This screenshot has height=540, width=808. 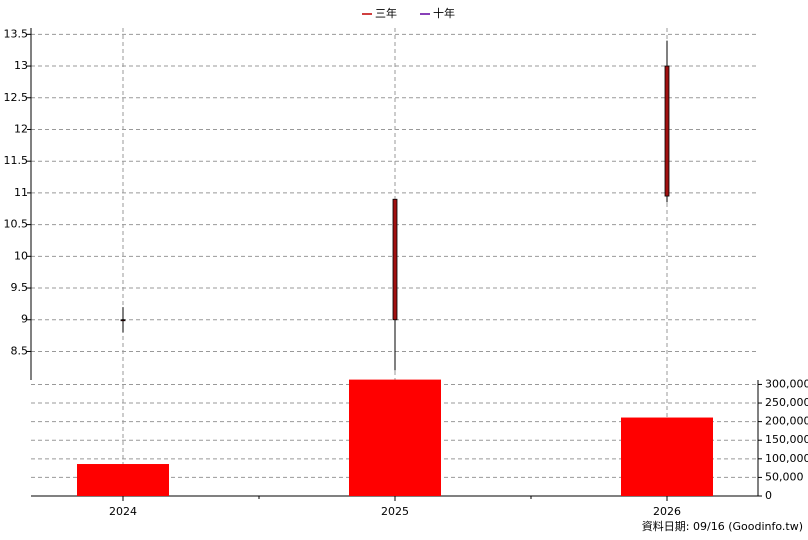 What do you see at coordinates (786, 421) in the screenshot?
I see `y2-tick-label: 200,000` at bounding box center [786, 421].